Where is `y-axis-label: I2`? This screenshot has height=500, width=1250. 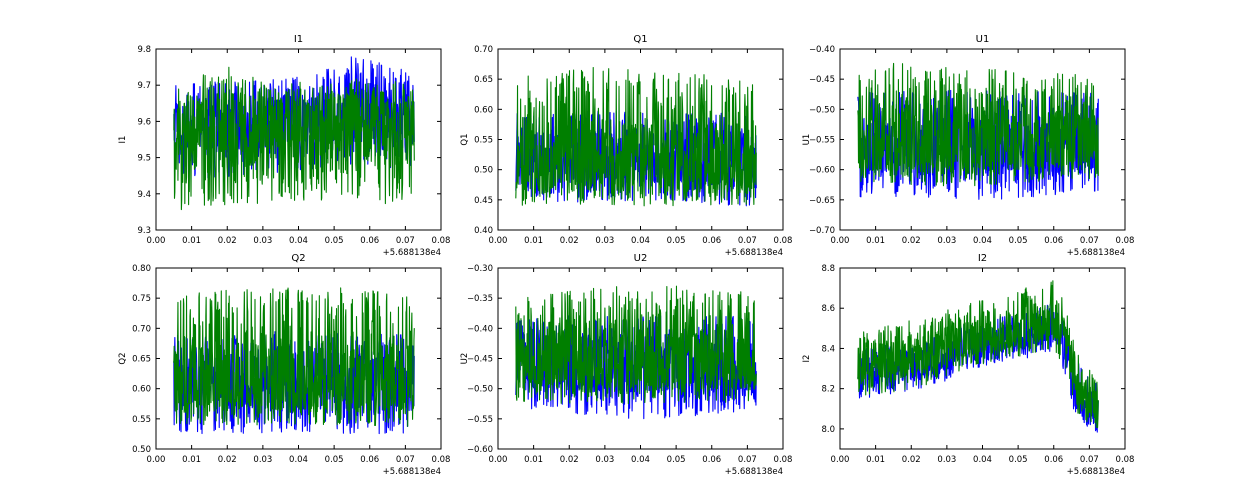
y-axis-label: I2 is located at coordinates (807, 359).